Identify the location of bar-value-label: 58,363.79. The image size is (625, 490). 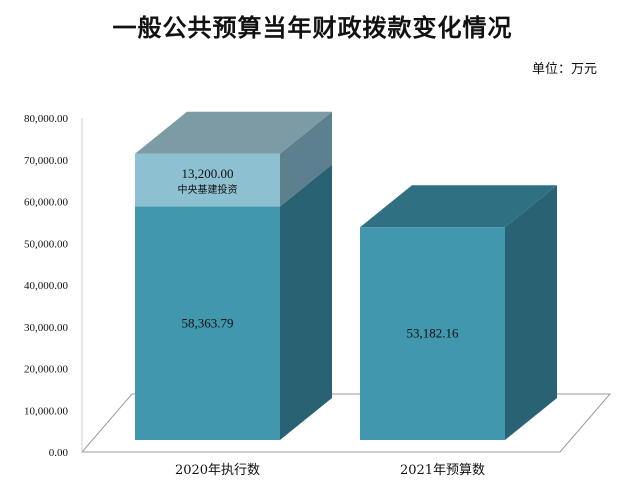
(208, 322).